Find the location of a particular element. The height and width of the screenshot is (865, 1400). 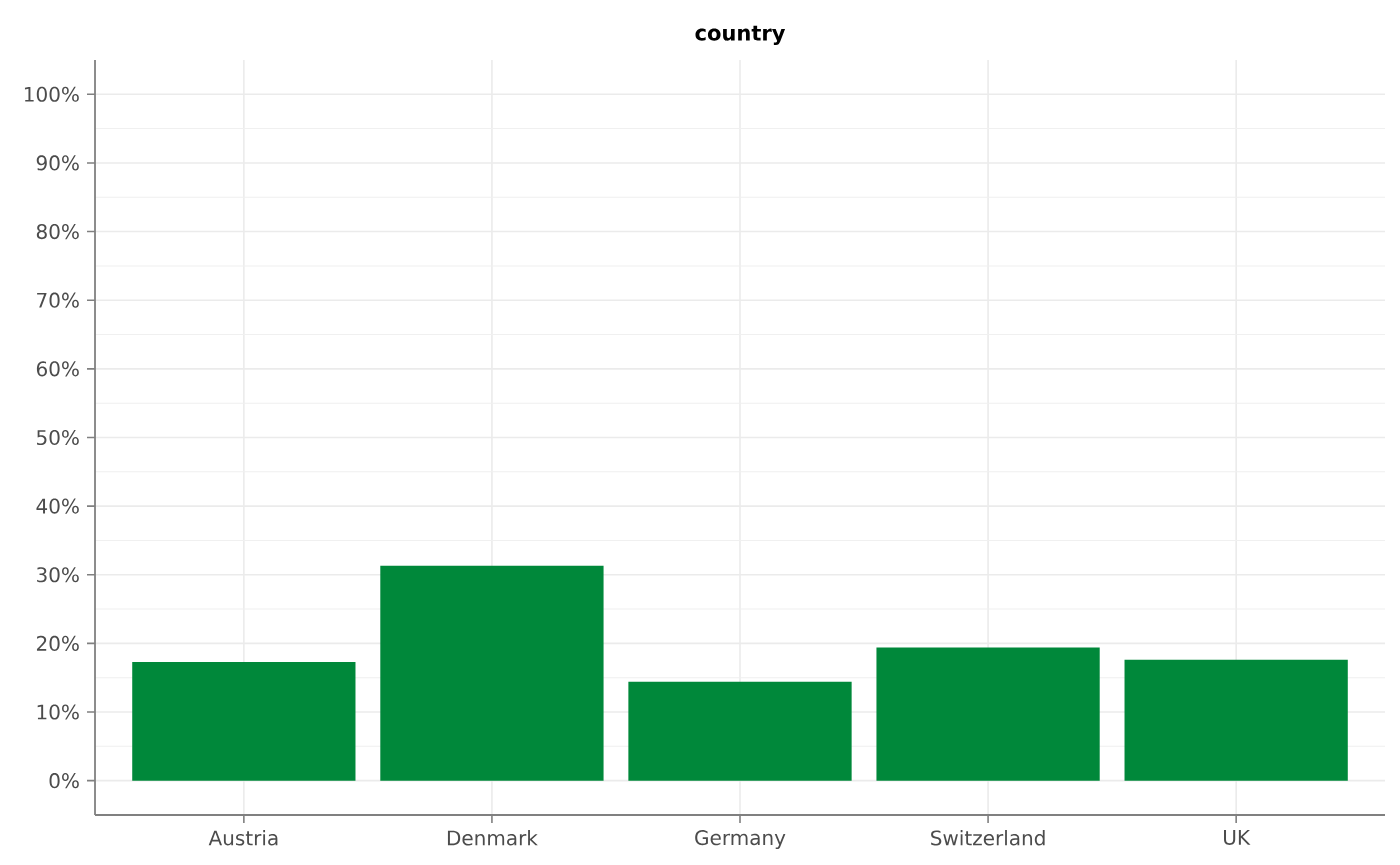

y-tick-label: 20% is located at coordinates (57, 643).